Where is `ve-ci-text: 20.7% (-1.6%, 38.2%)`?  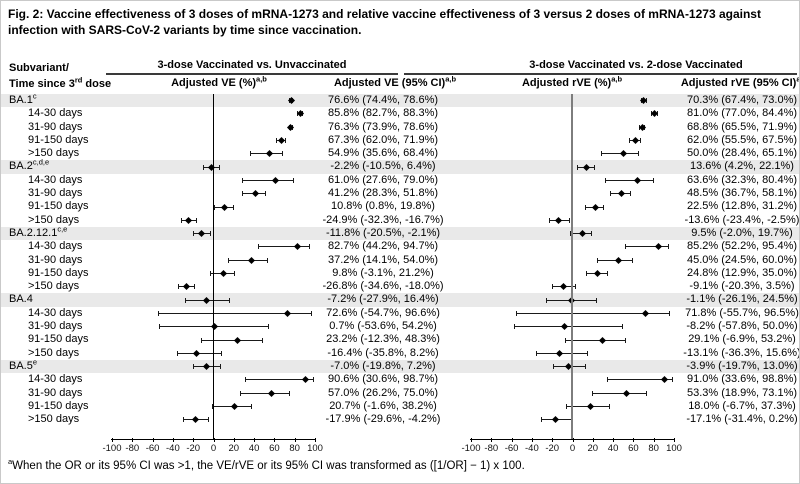 ve-ci-text: 20.7% (-1.6%, 38.2%) is located at coordinates (383, 405).